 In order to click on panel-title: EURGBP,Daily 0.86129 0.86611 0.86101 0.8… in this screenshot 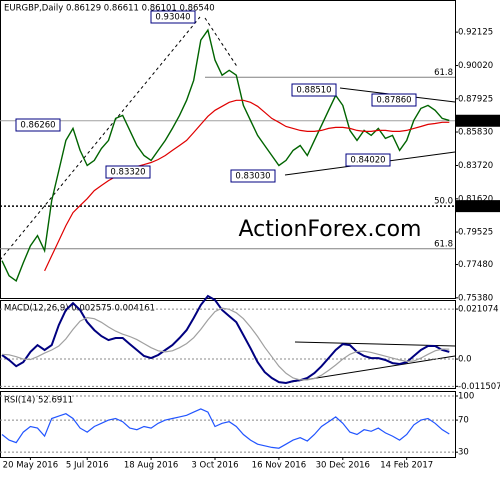, I will do `click(109, 9)`.